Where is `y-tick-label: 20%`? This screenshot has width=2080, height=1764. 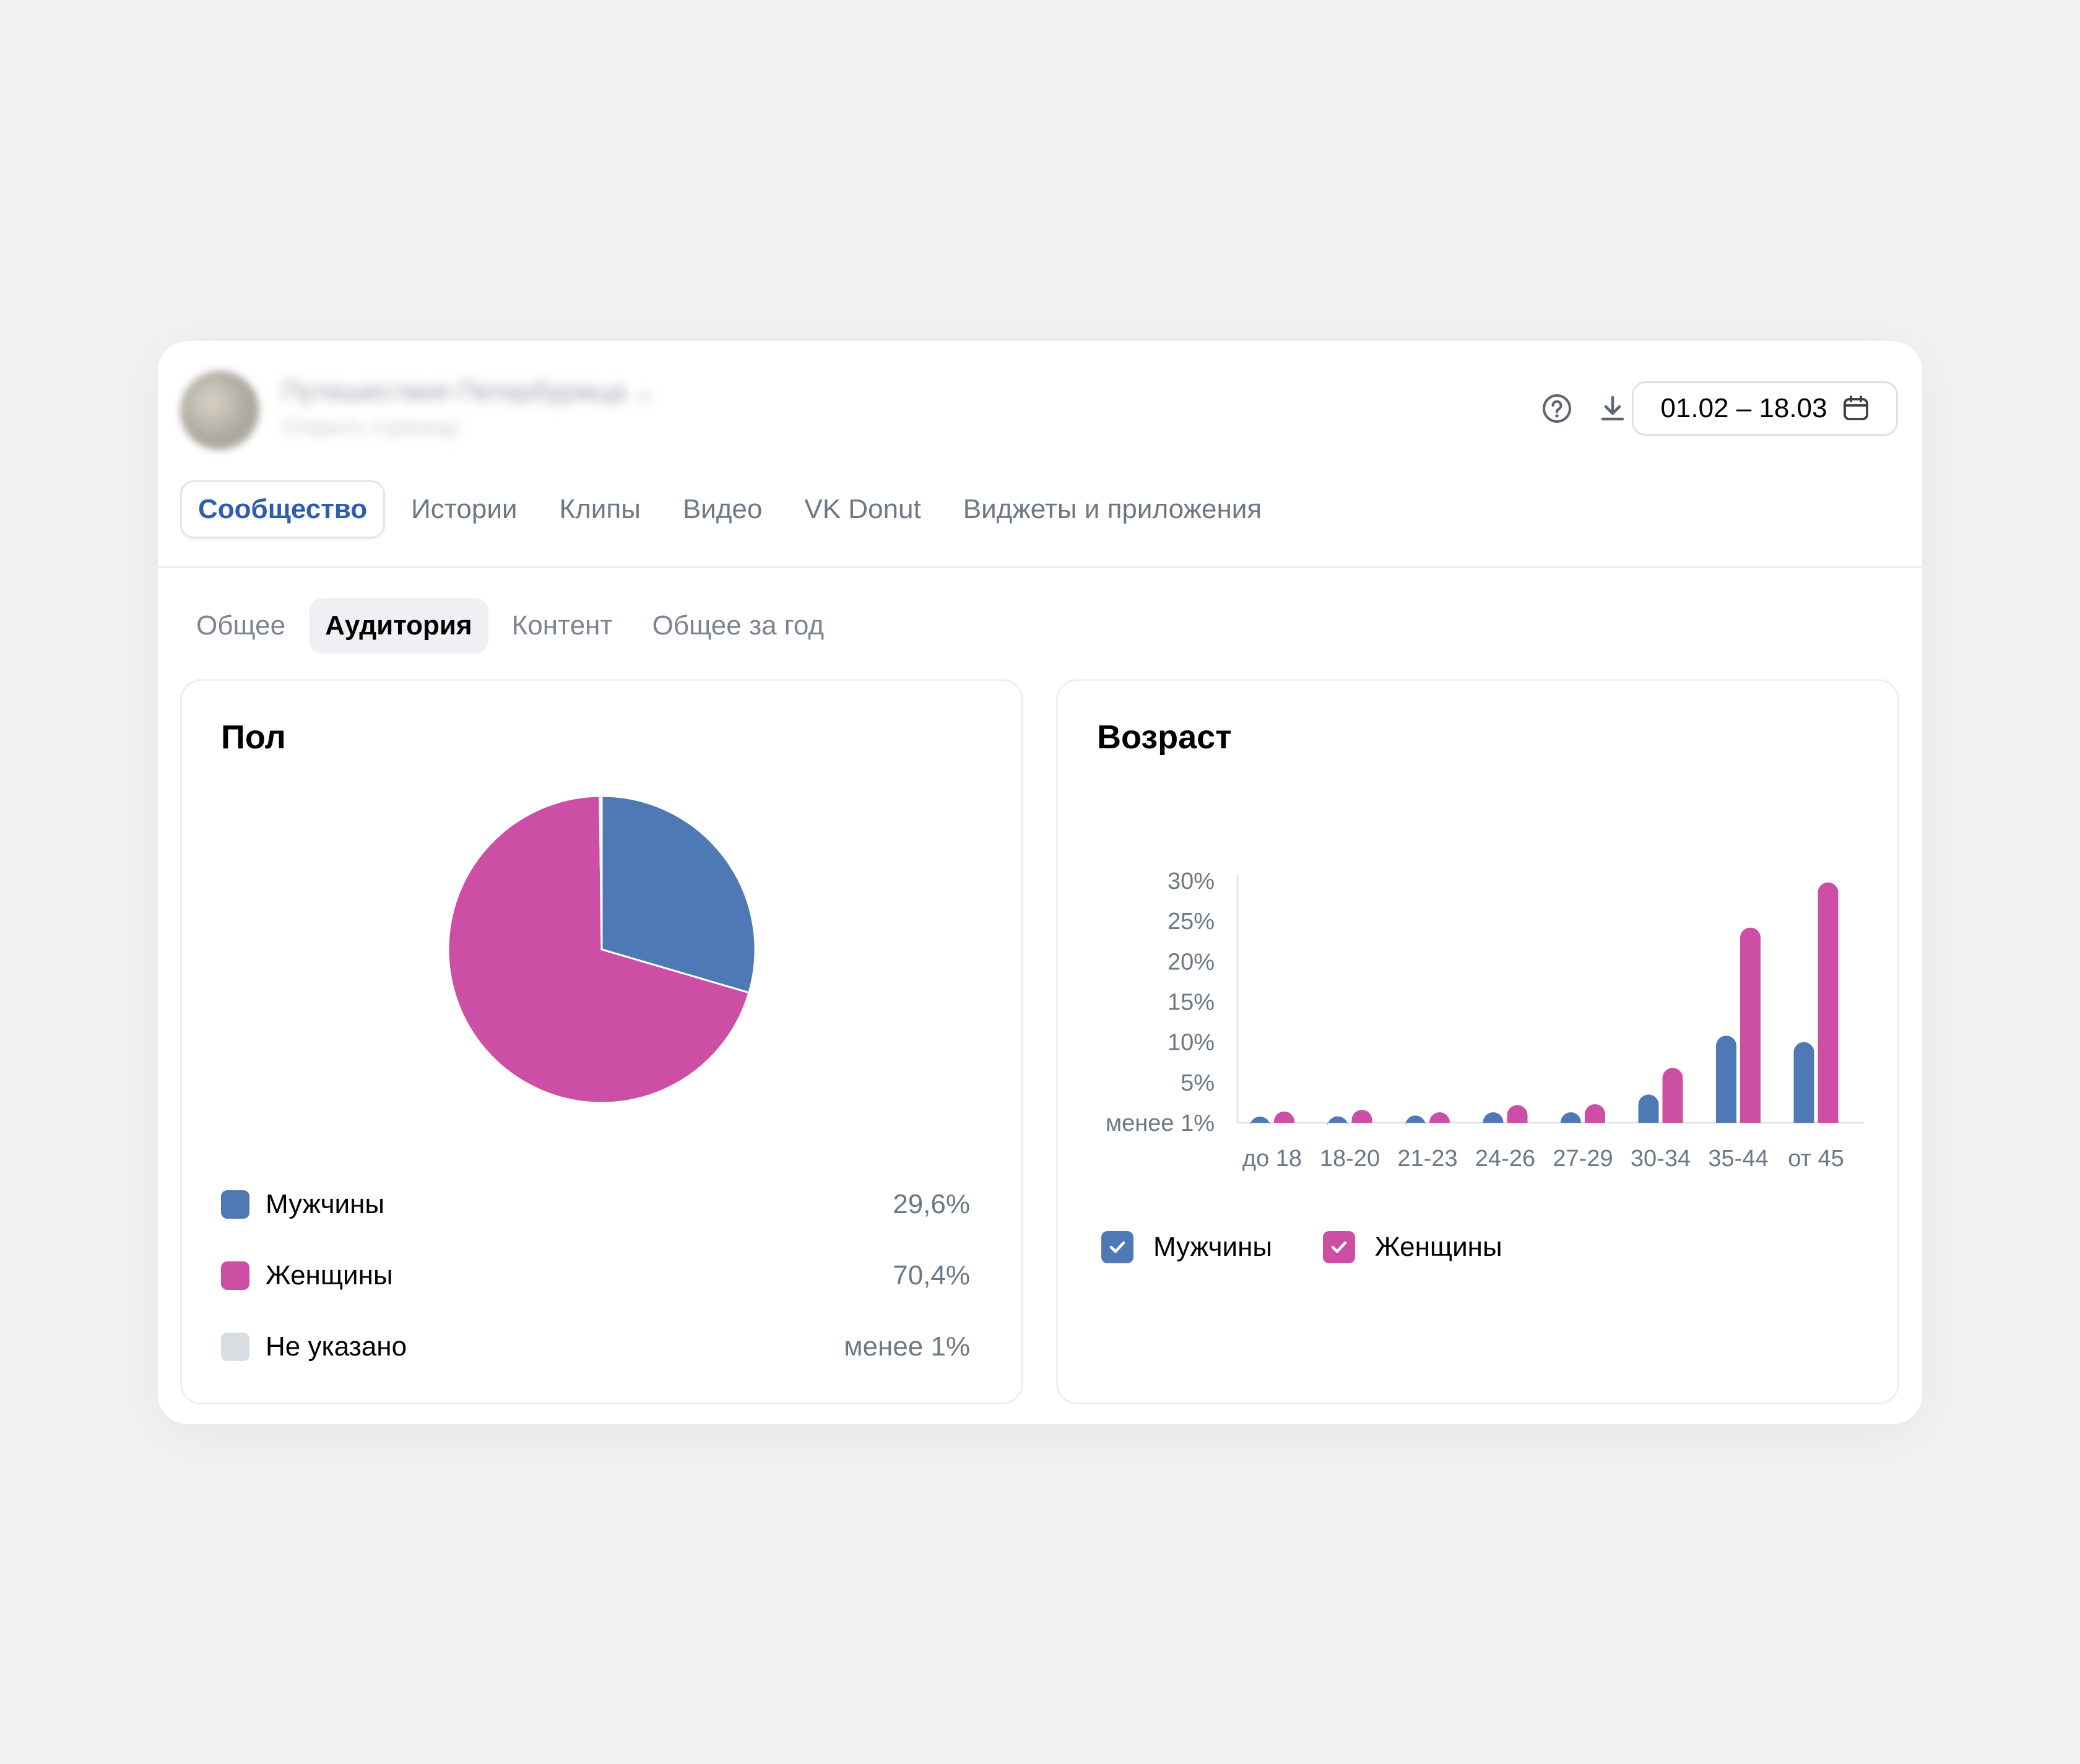 y-tick-label: 20% is located at coordinates (1191, 962).